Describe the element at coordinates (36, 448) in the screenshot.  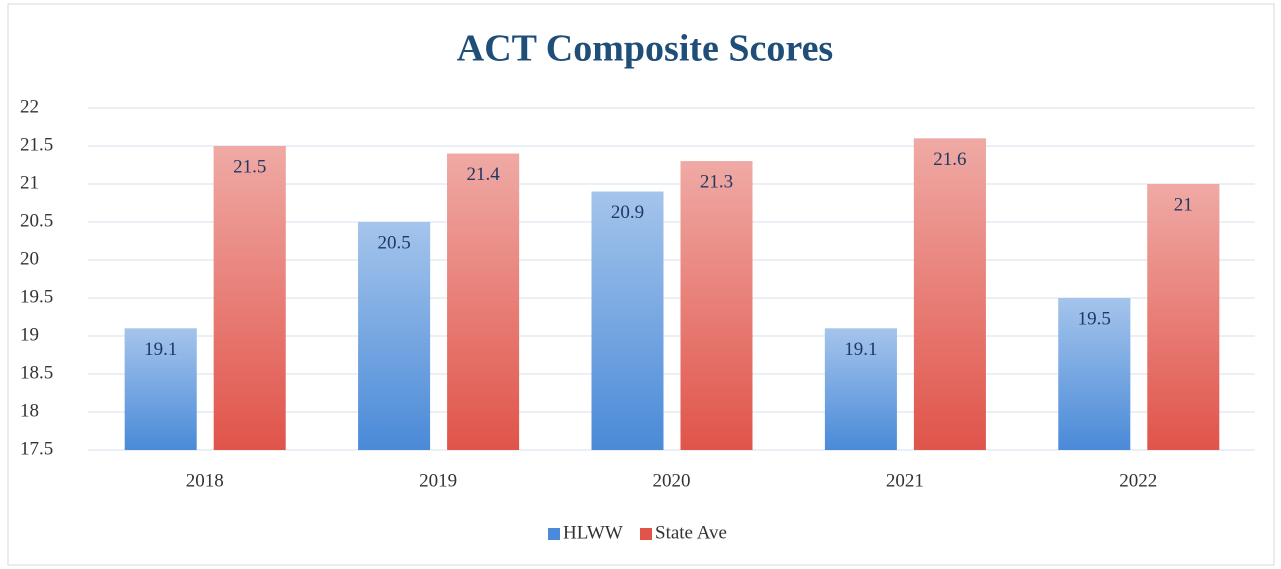
I see `y-tick-label: 17.5` at that location.